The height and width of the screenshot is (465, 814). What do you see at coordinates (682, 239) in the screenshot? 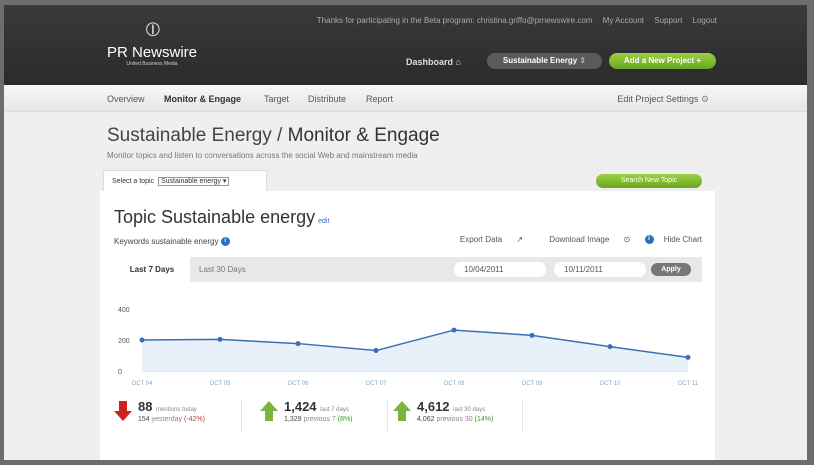
I see `hide-chart-link: Hide Chart` at bounding box center [682, 239].